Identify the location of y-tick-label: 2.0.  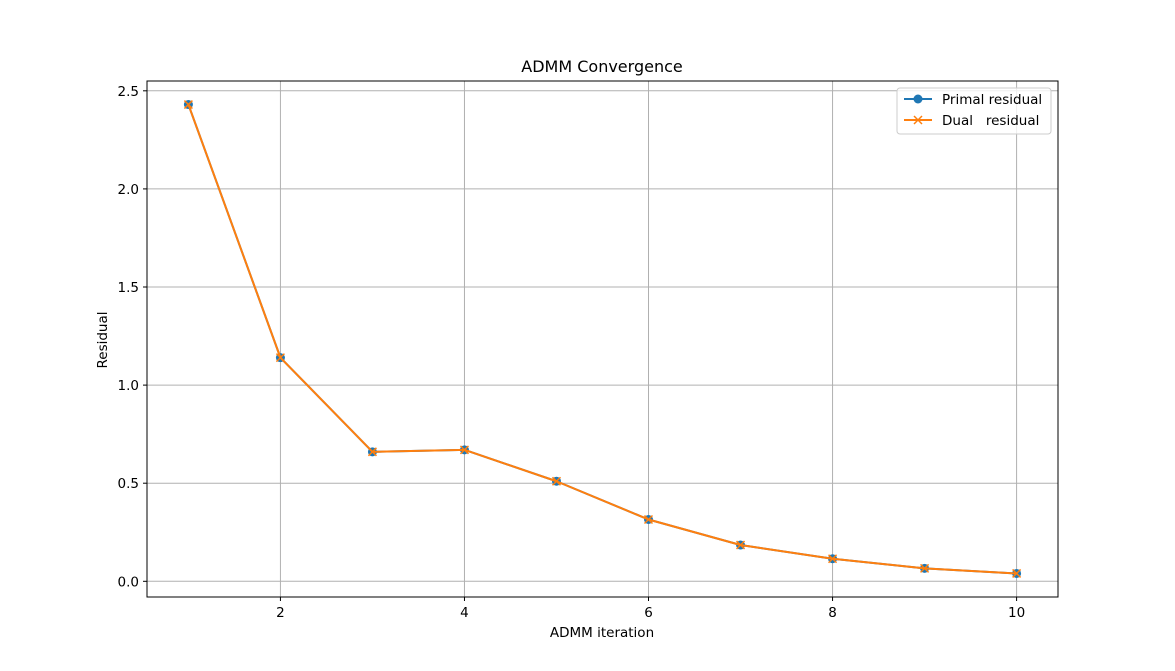
(128, 190).